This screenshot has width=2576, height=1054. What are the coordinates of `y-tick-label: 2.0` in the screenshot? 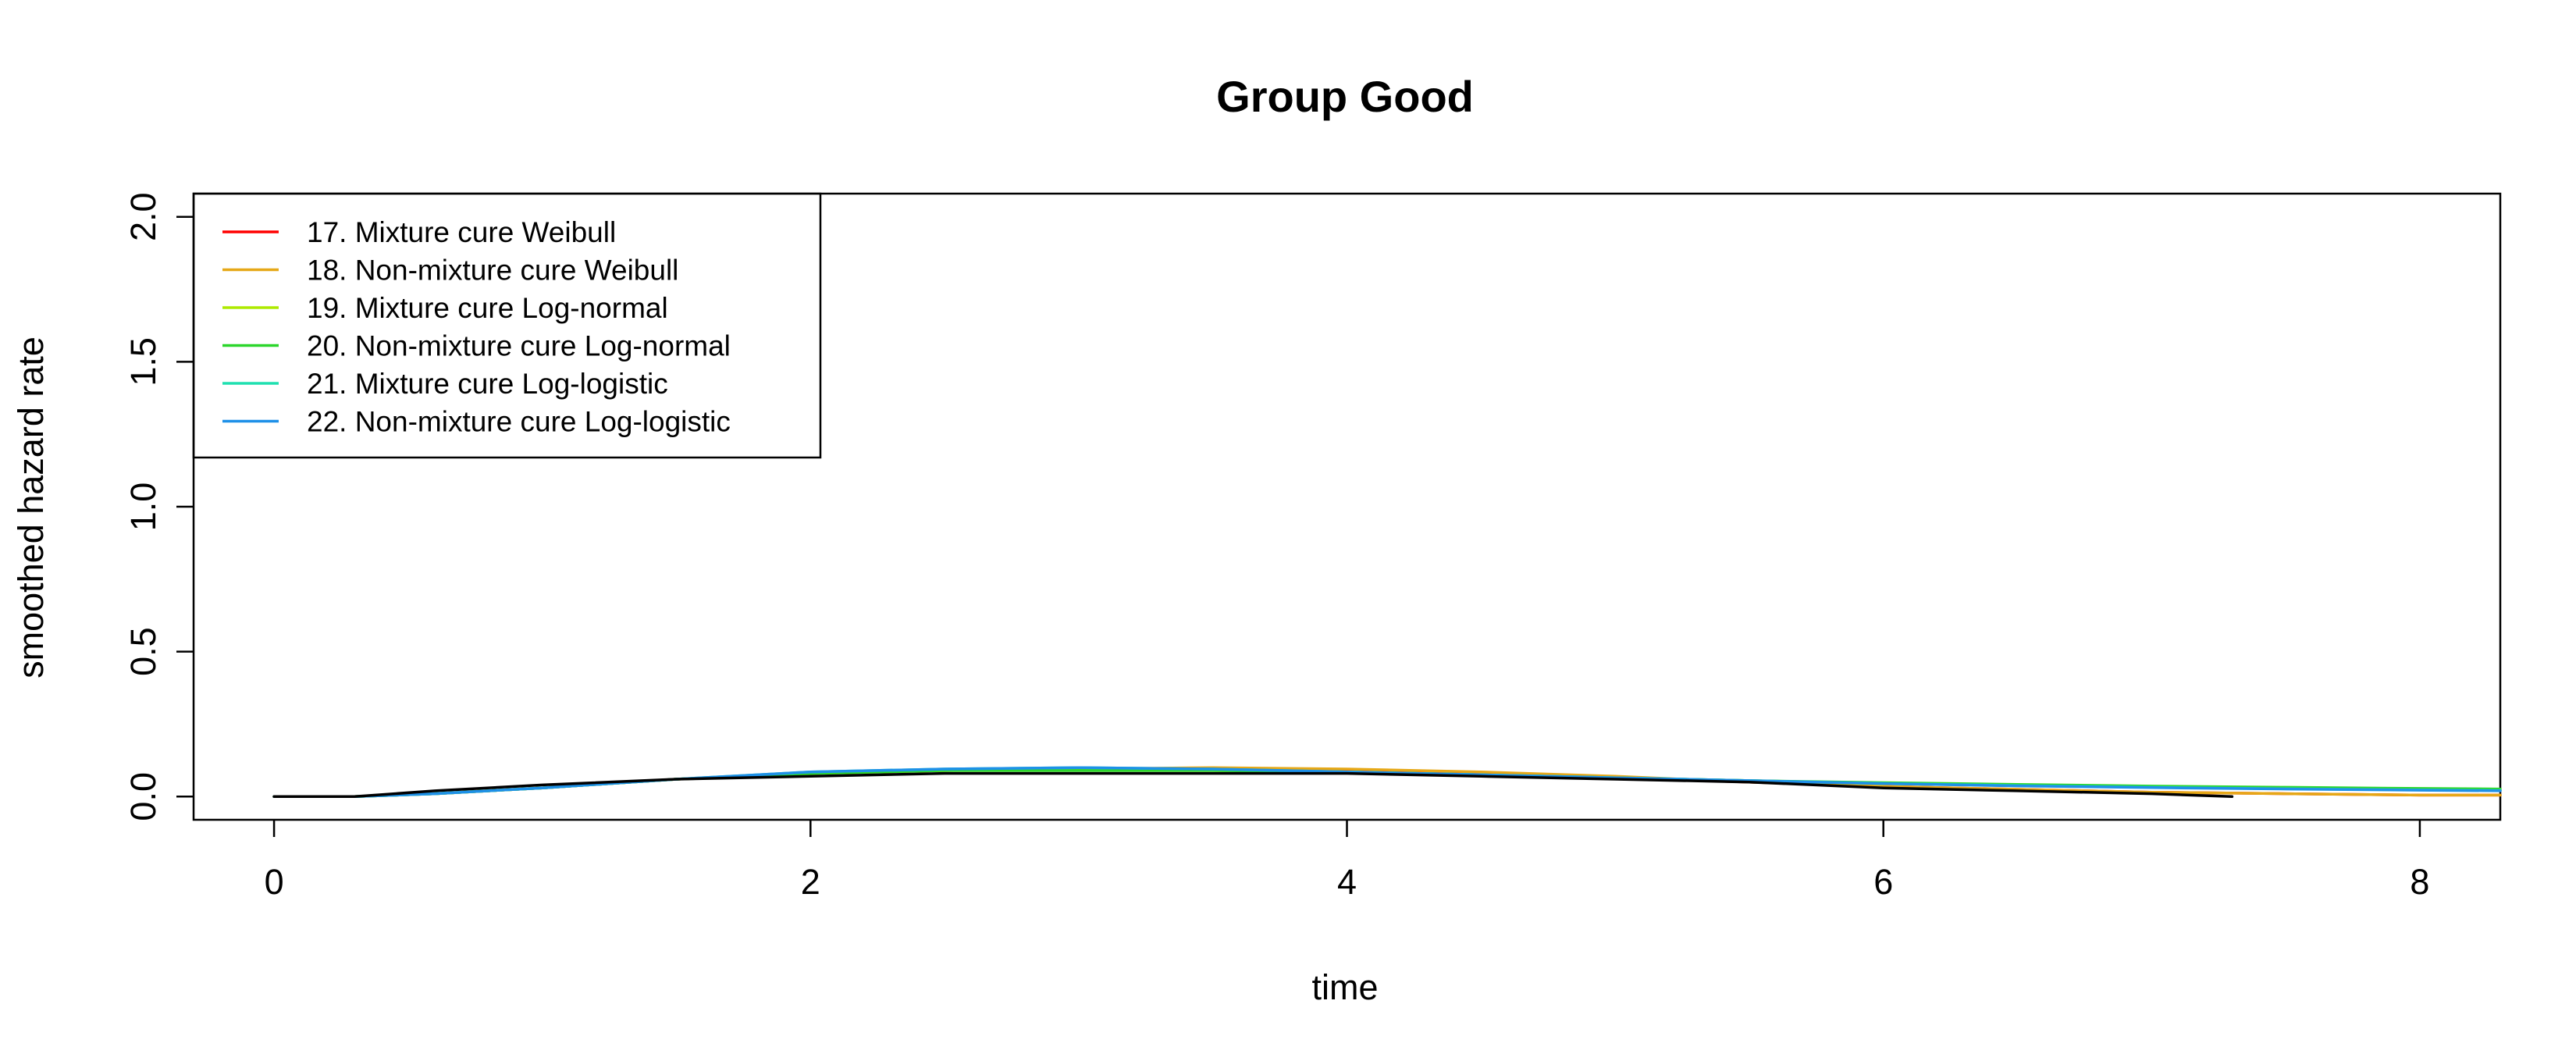 It's located at (143, 216).